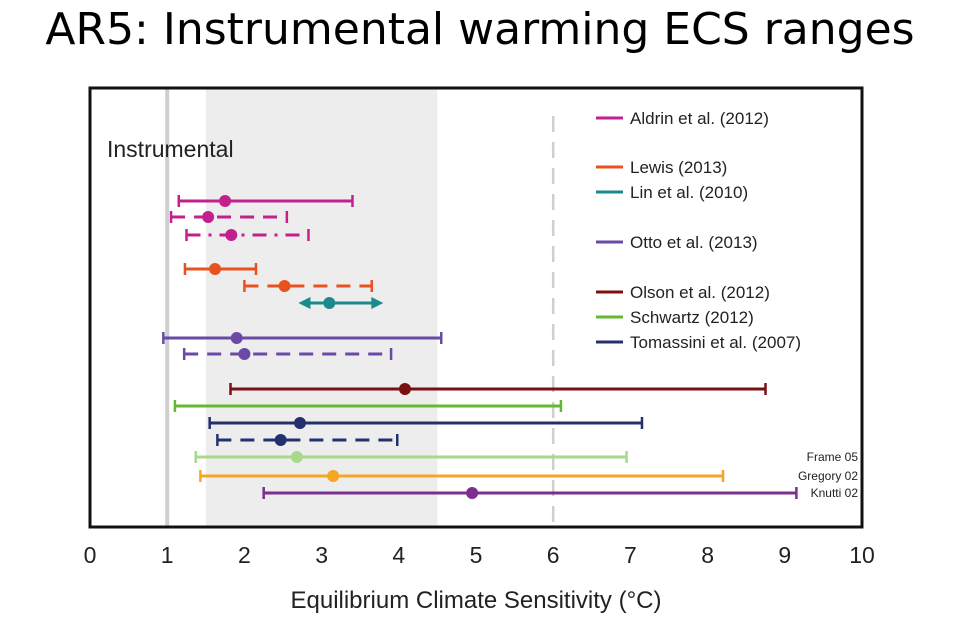 The height and width of the screenshot is (619, 960). What do you see at coordinates (694, 242) in the screenshot?
I see `legend-label: Otto et al. (2013)` at bounding box center [694, 242].